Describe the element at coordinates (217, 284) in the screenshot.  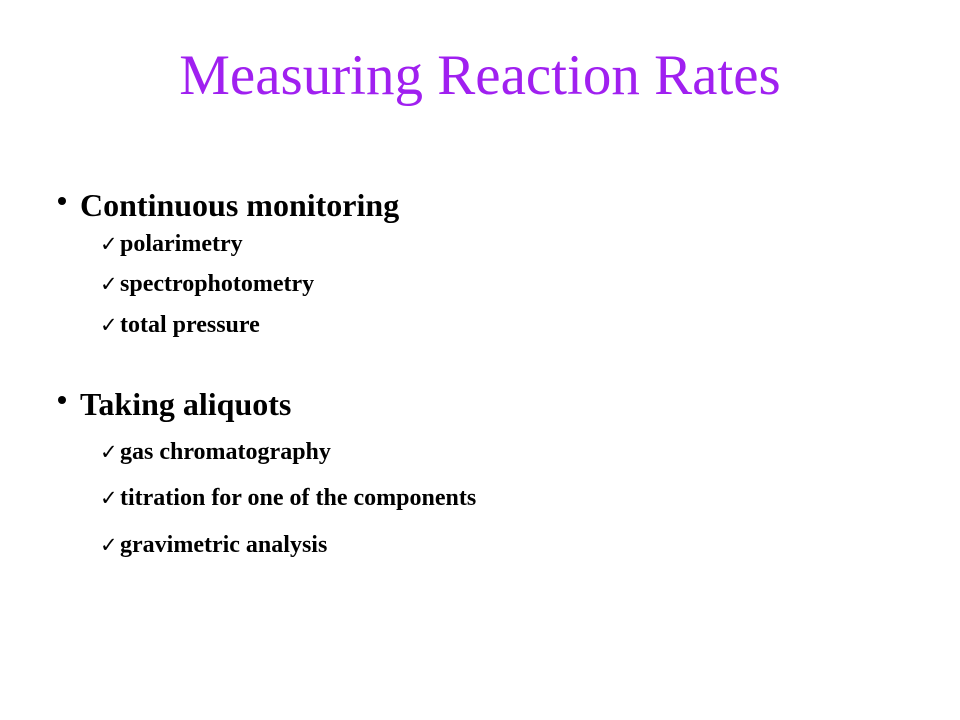
I see `list-item: spectrophotometry` at that location.